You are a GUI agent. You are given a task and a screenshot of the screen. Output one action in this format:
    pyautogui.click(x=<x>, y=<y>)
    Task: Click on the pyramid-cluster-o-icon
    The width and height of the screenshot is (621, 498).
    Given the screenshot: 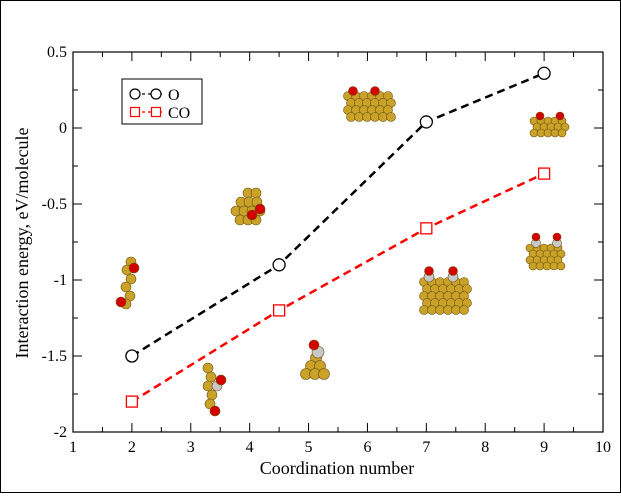 What is the action you would take?
    pyautogui.click(x=248, y=206)
    